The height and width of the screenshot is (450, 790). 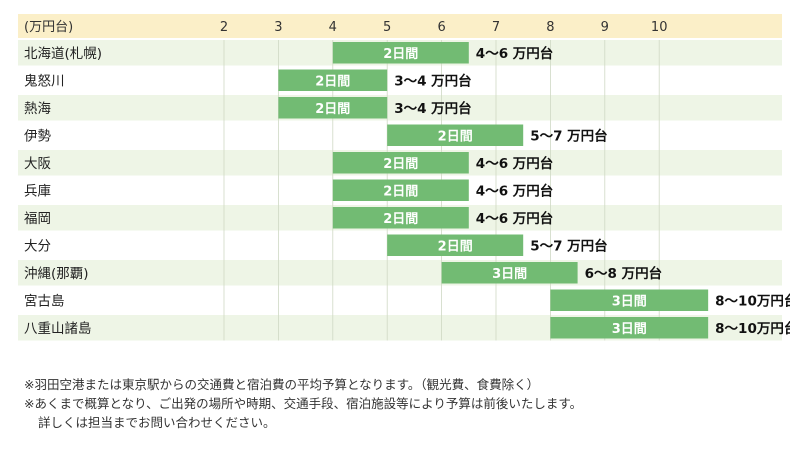 What do you see at coordinates (157, 422) in the screenshot?
I see `footnote-3: 詳しくは担当までお問い合わせください。` at bounding box center [157, 422].